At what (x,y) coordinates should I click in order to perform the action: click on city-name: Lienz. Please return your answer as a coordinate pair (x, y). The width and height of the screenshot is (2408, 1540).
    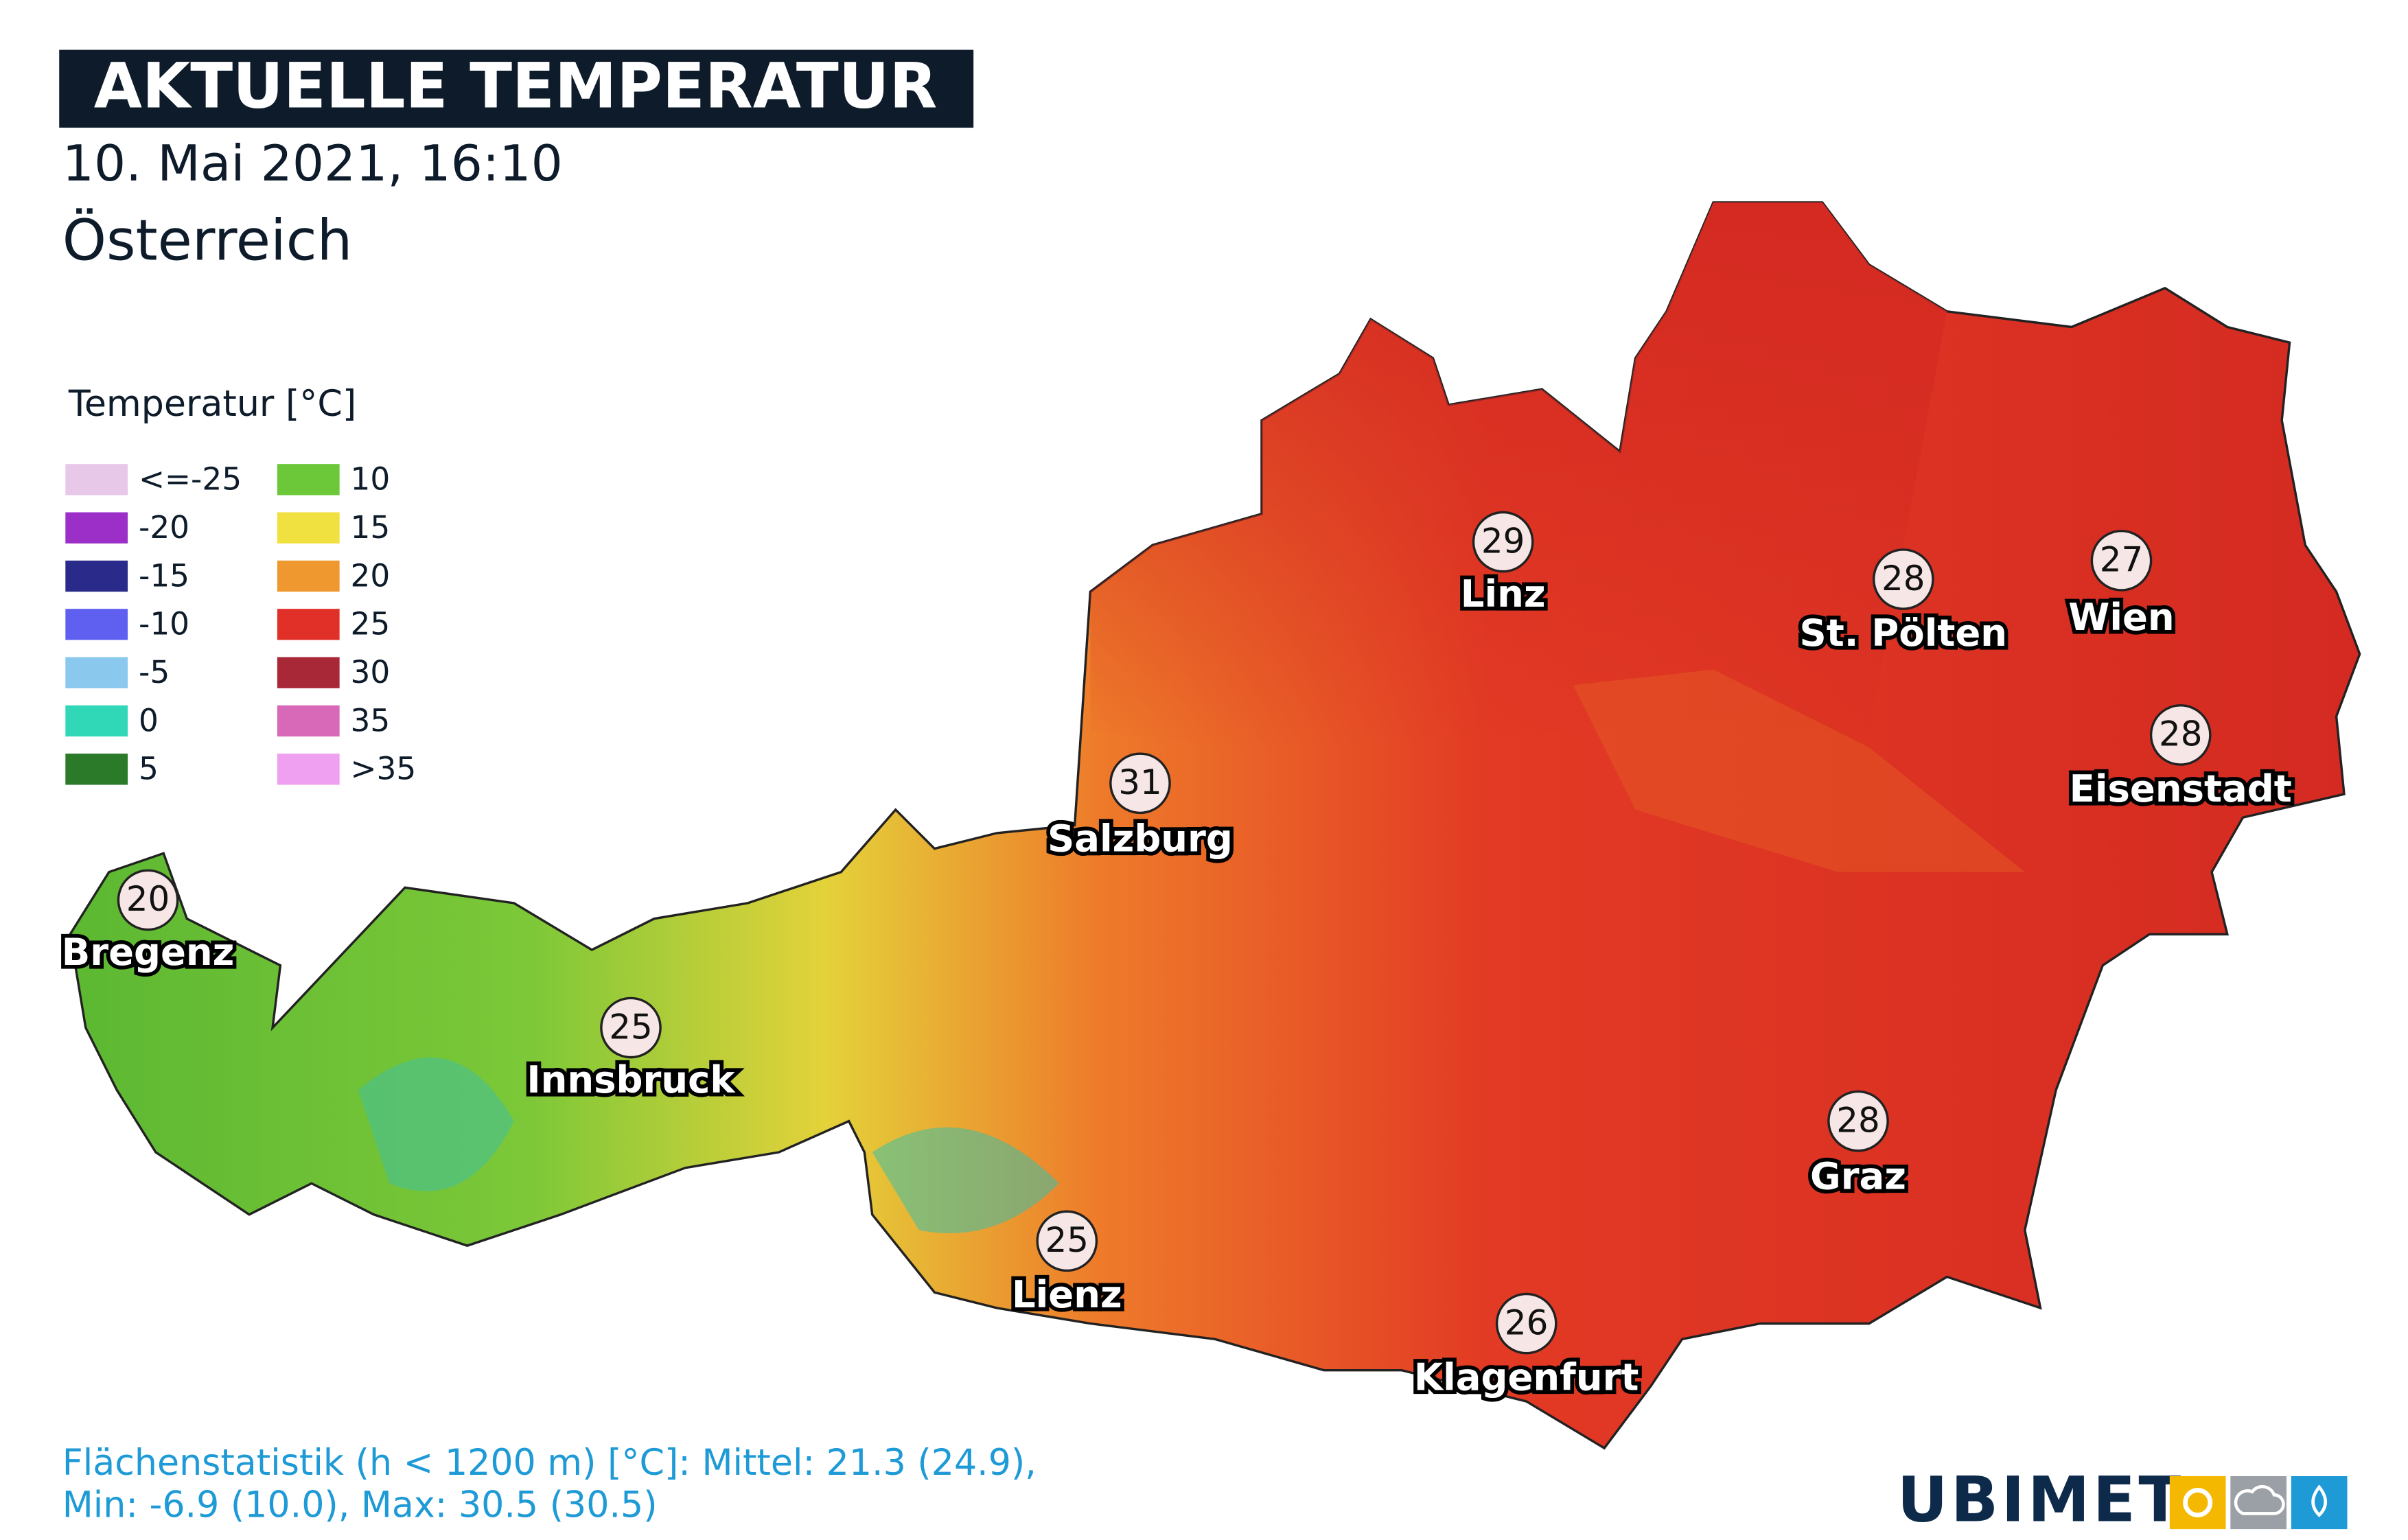
    Looking at the image, I should click on (1067, 1294).